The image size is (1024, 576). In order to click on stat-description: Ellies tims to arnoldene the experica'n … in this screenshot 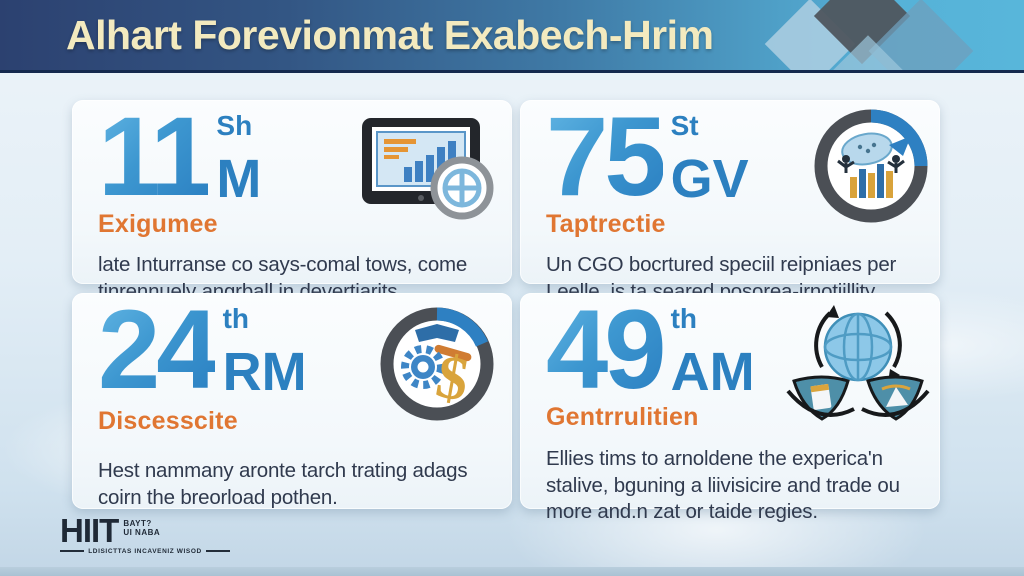, I will do `click(723, 485)`.